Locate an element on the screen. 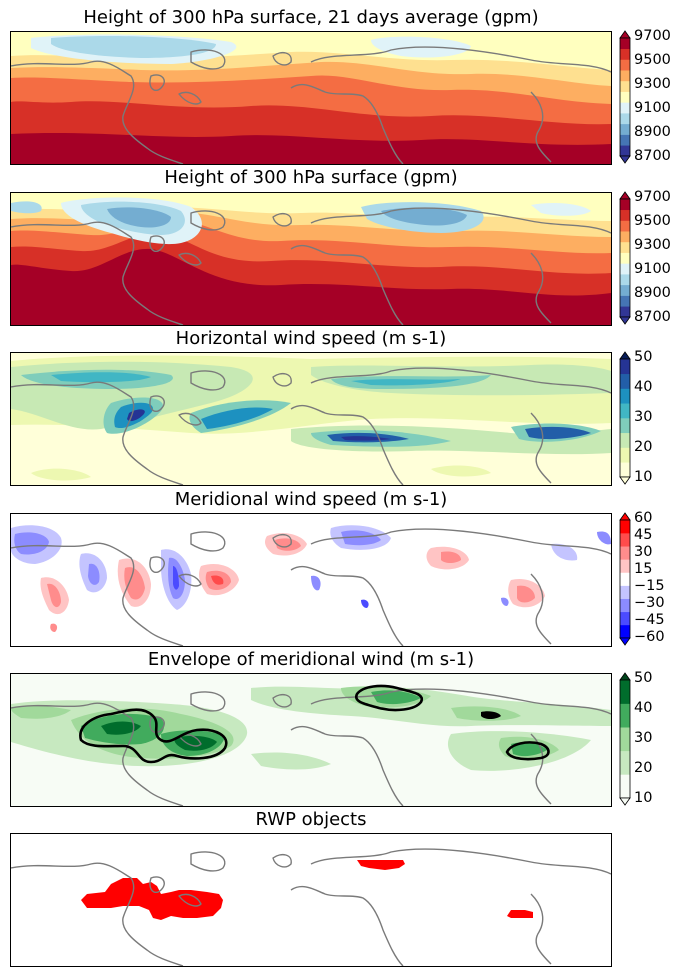  cbar1-tick-label: 9100 is located at coordinates (652, 108).